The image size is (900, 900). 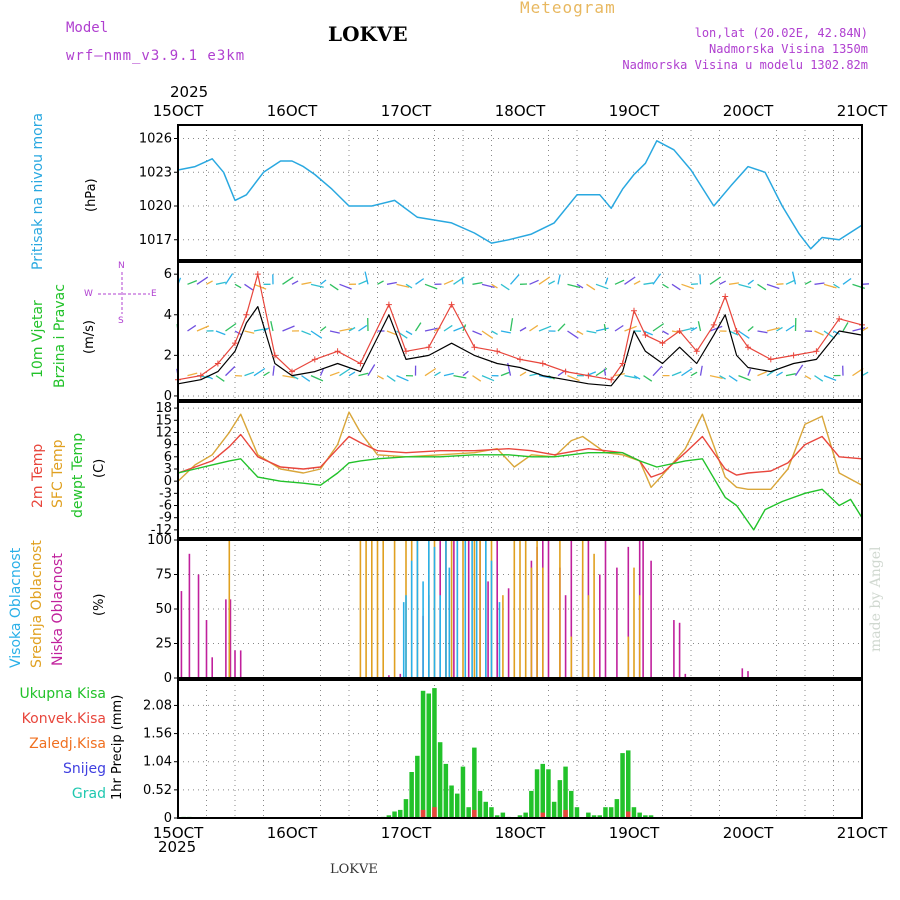 I want to click on x-tick-label-bottom: 21OCT, so click(x=862, y=833).